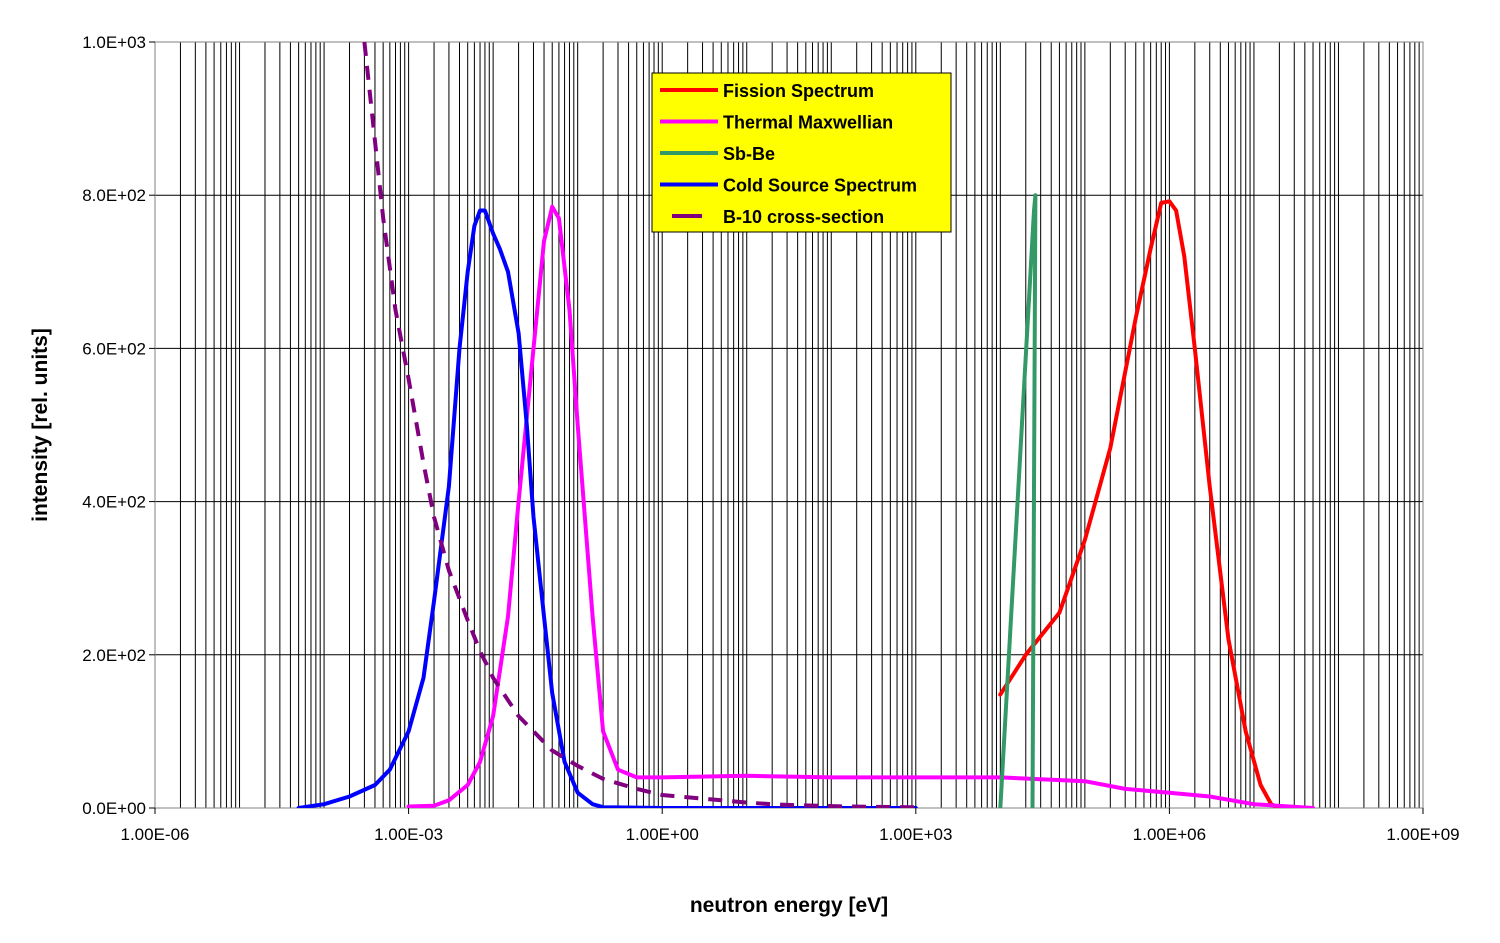 The height and width of the screenshot is (943, 1500). I want to click on y-axis-title: intensity [rel. units], so click(40, 425).